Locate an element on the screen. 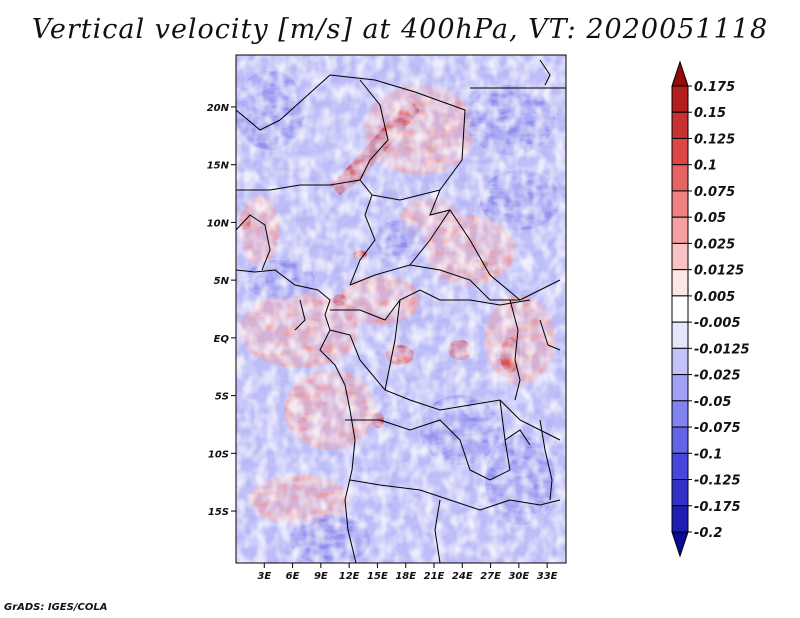 The image size is (800, 618). colorbar-label: 0.175 is located at coordinates (714, 87).